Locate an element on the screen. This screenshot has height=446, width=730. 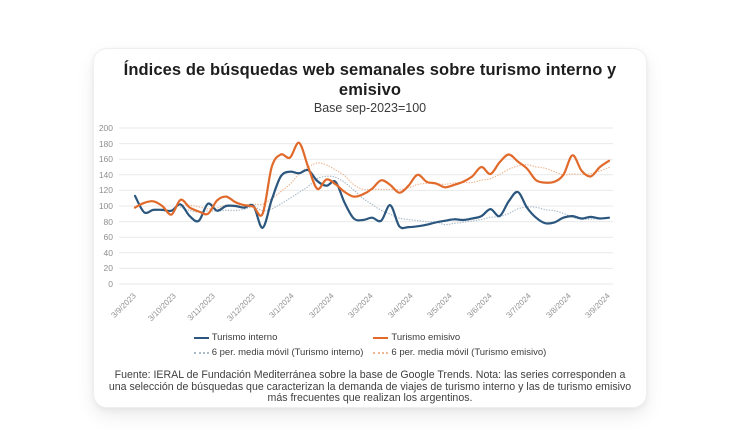
media-movil-interno-line-swatch is located at coordinates (201, 352).